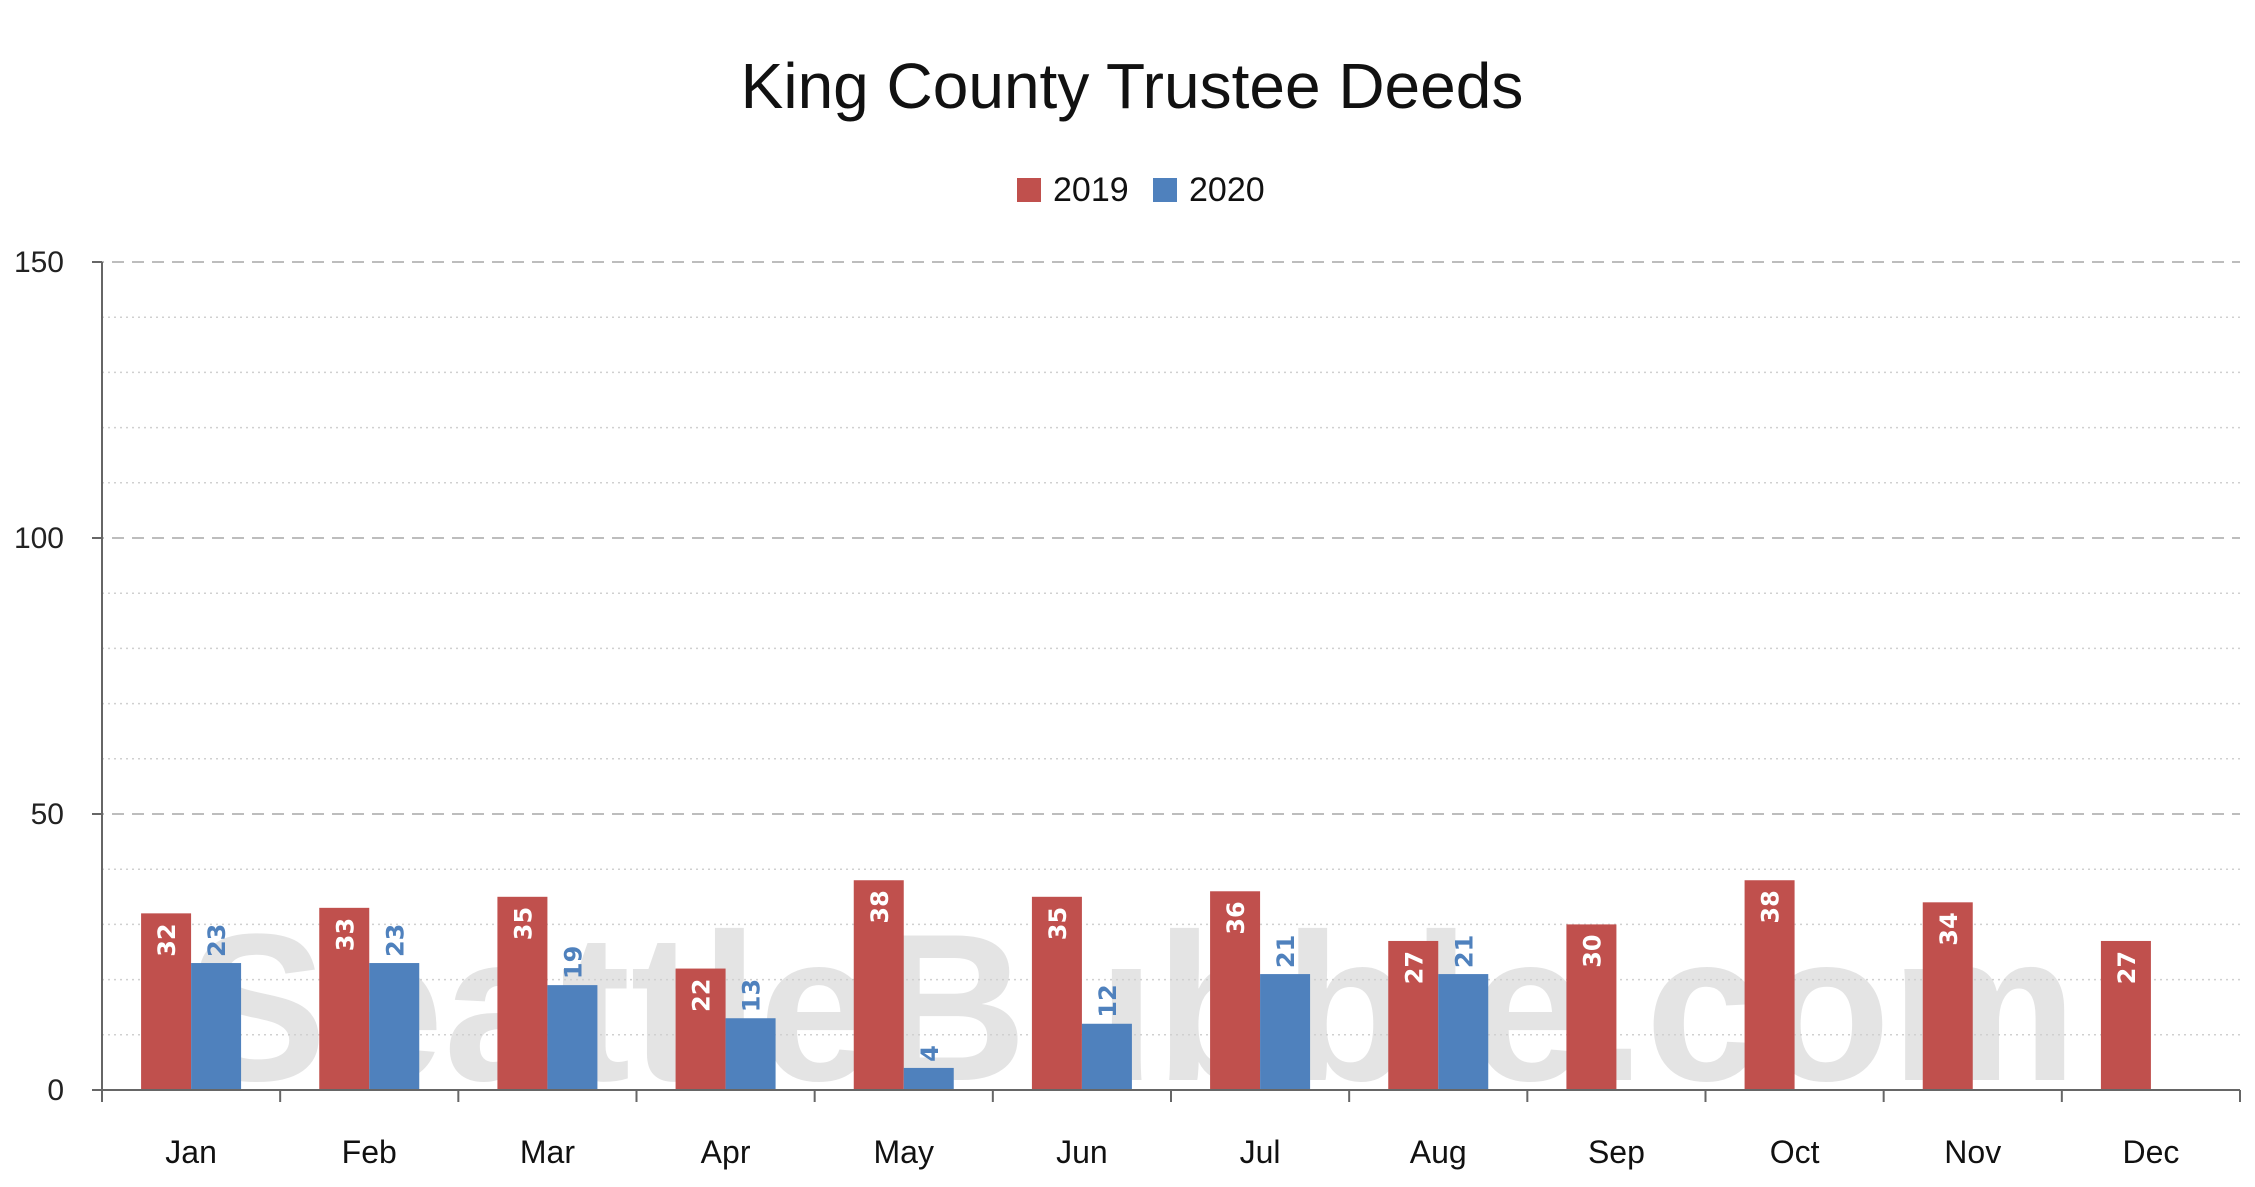  What do you see at coordinates (1972, 1152) in the screenshot?
I see `x-tick-label: Nov` at bounding box center [1972, 1152].